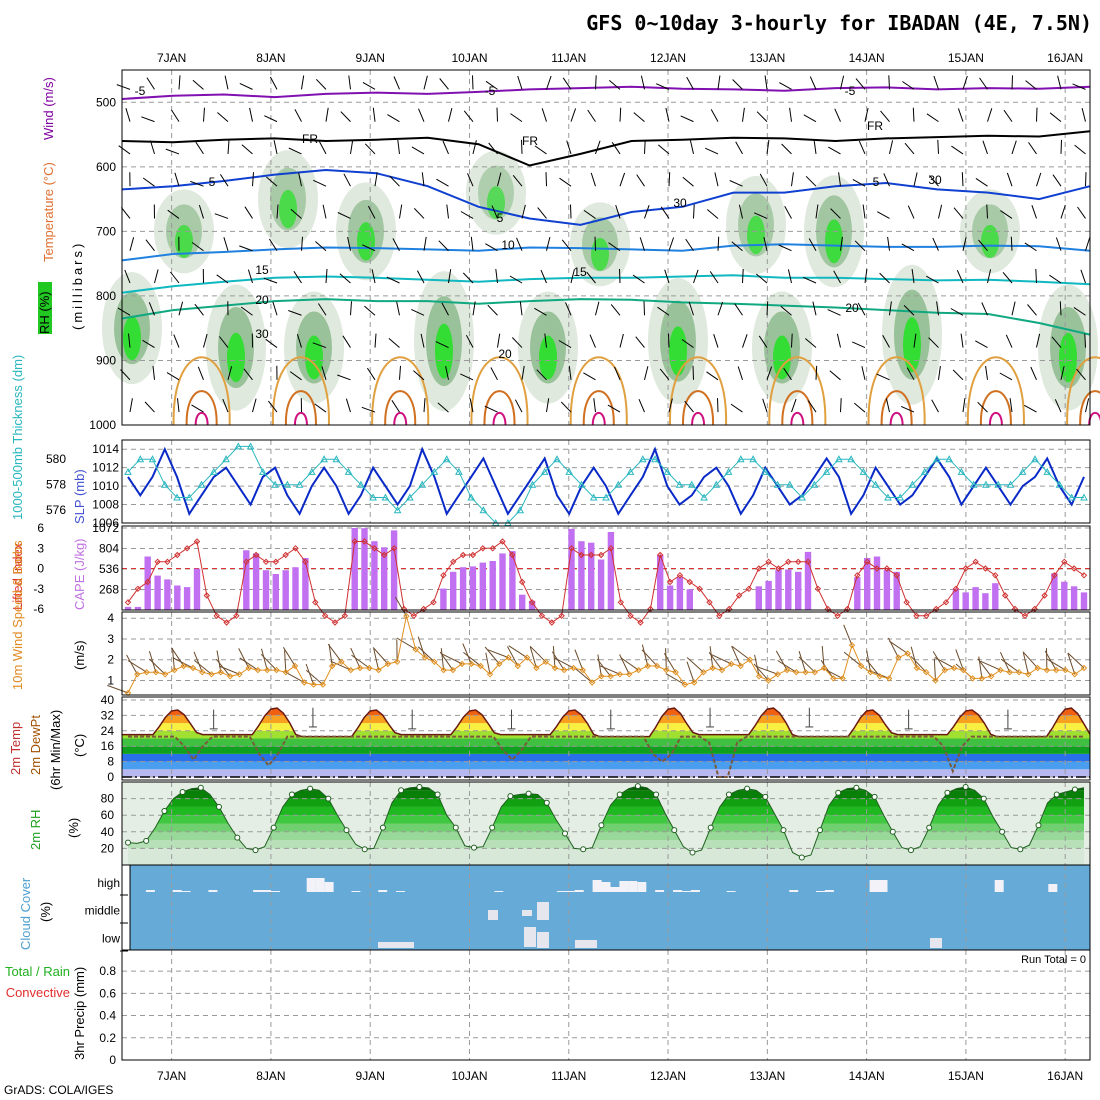 This screenshot has height=1100, width=1100. I want to click on temp-axis-titles: 2m Temp 2m DewPt (6hr Min/Max) (°C), so click(47, 750).